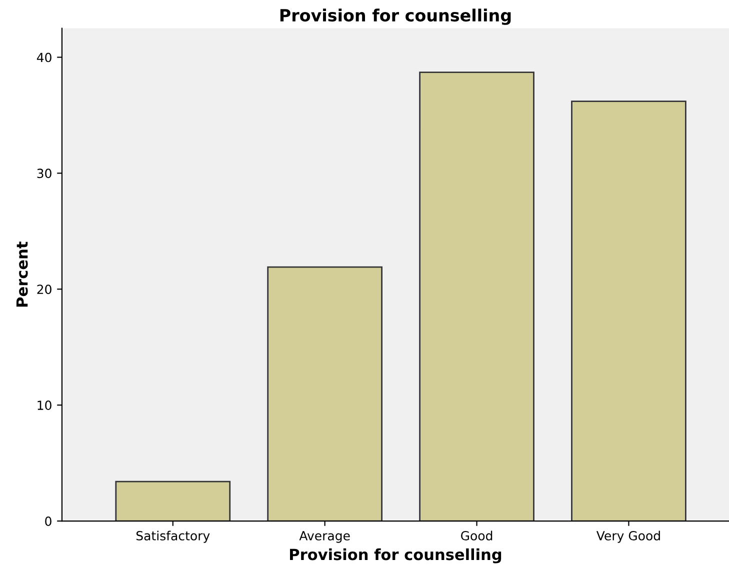  I want to click on y-tick-label: 0, so click(48, 521).